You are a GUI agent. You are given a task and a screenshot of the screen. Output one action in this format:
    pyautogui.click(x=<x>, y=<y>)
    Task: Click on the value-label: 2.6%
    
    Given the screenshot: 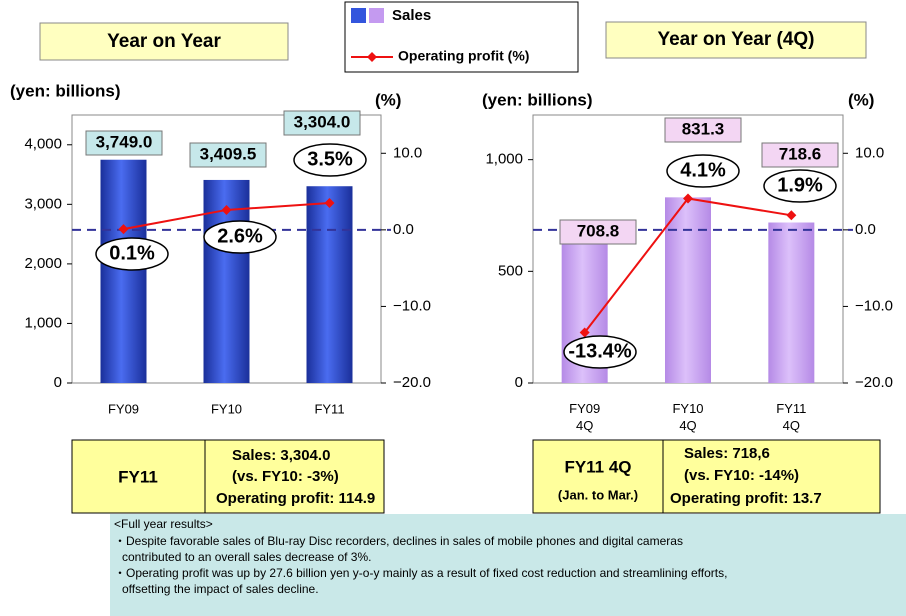 What is the action you would take?
    pyautogui.click(x=240, y=236)
    